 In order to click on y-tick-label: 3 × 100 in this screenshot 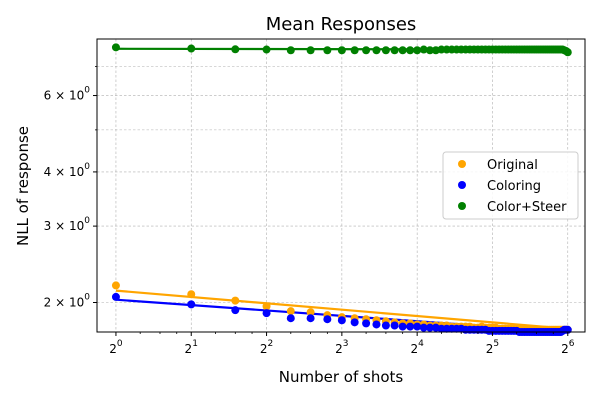, I will do `click(67, 224)`.